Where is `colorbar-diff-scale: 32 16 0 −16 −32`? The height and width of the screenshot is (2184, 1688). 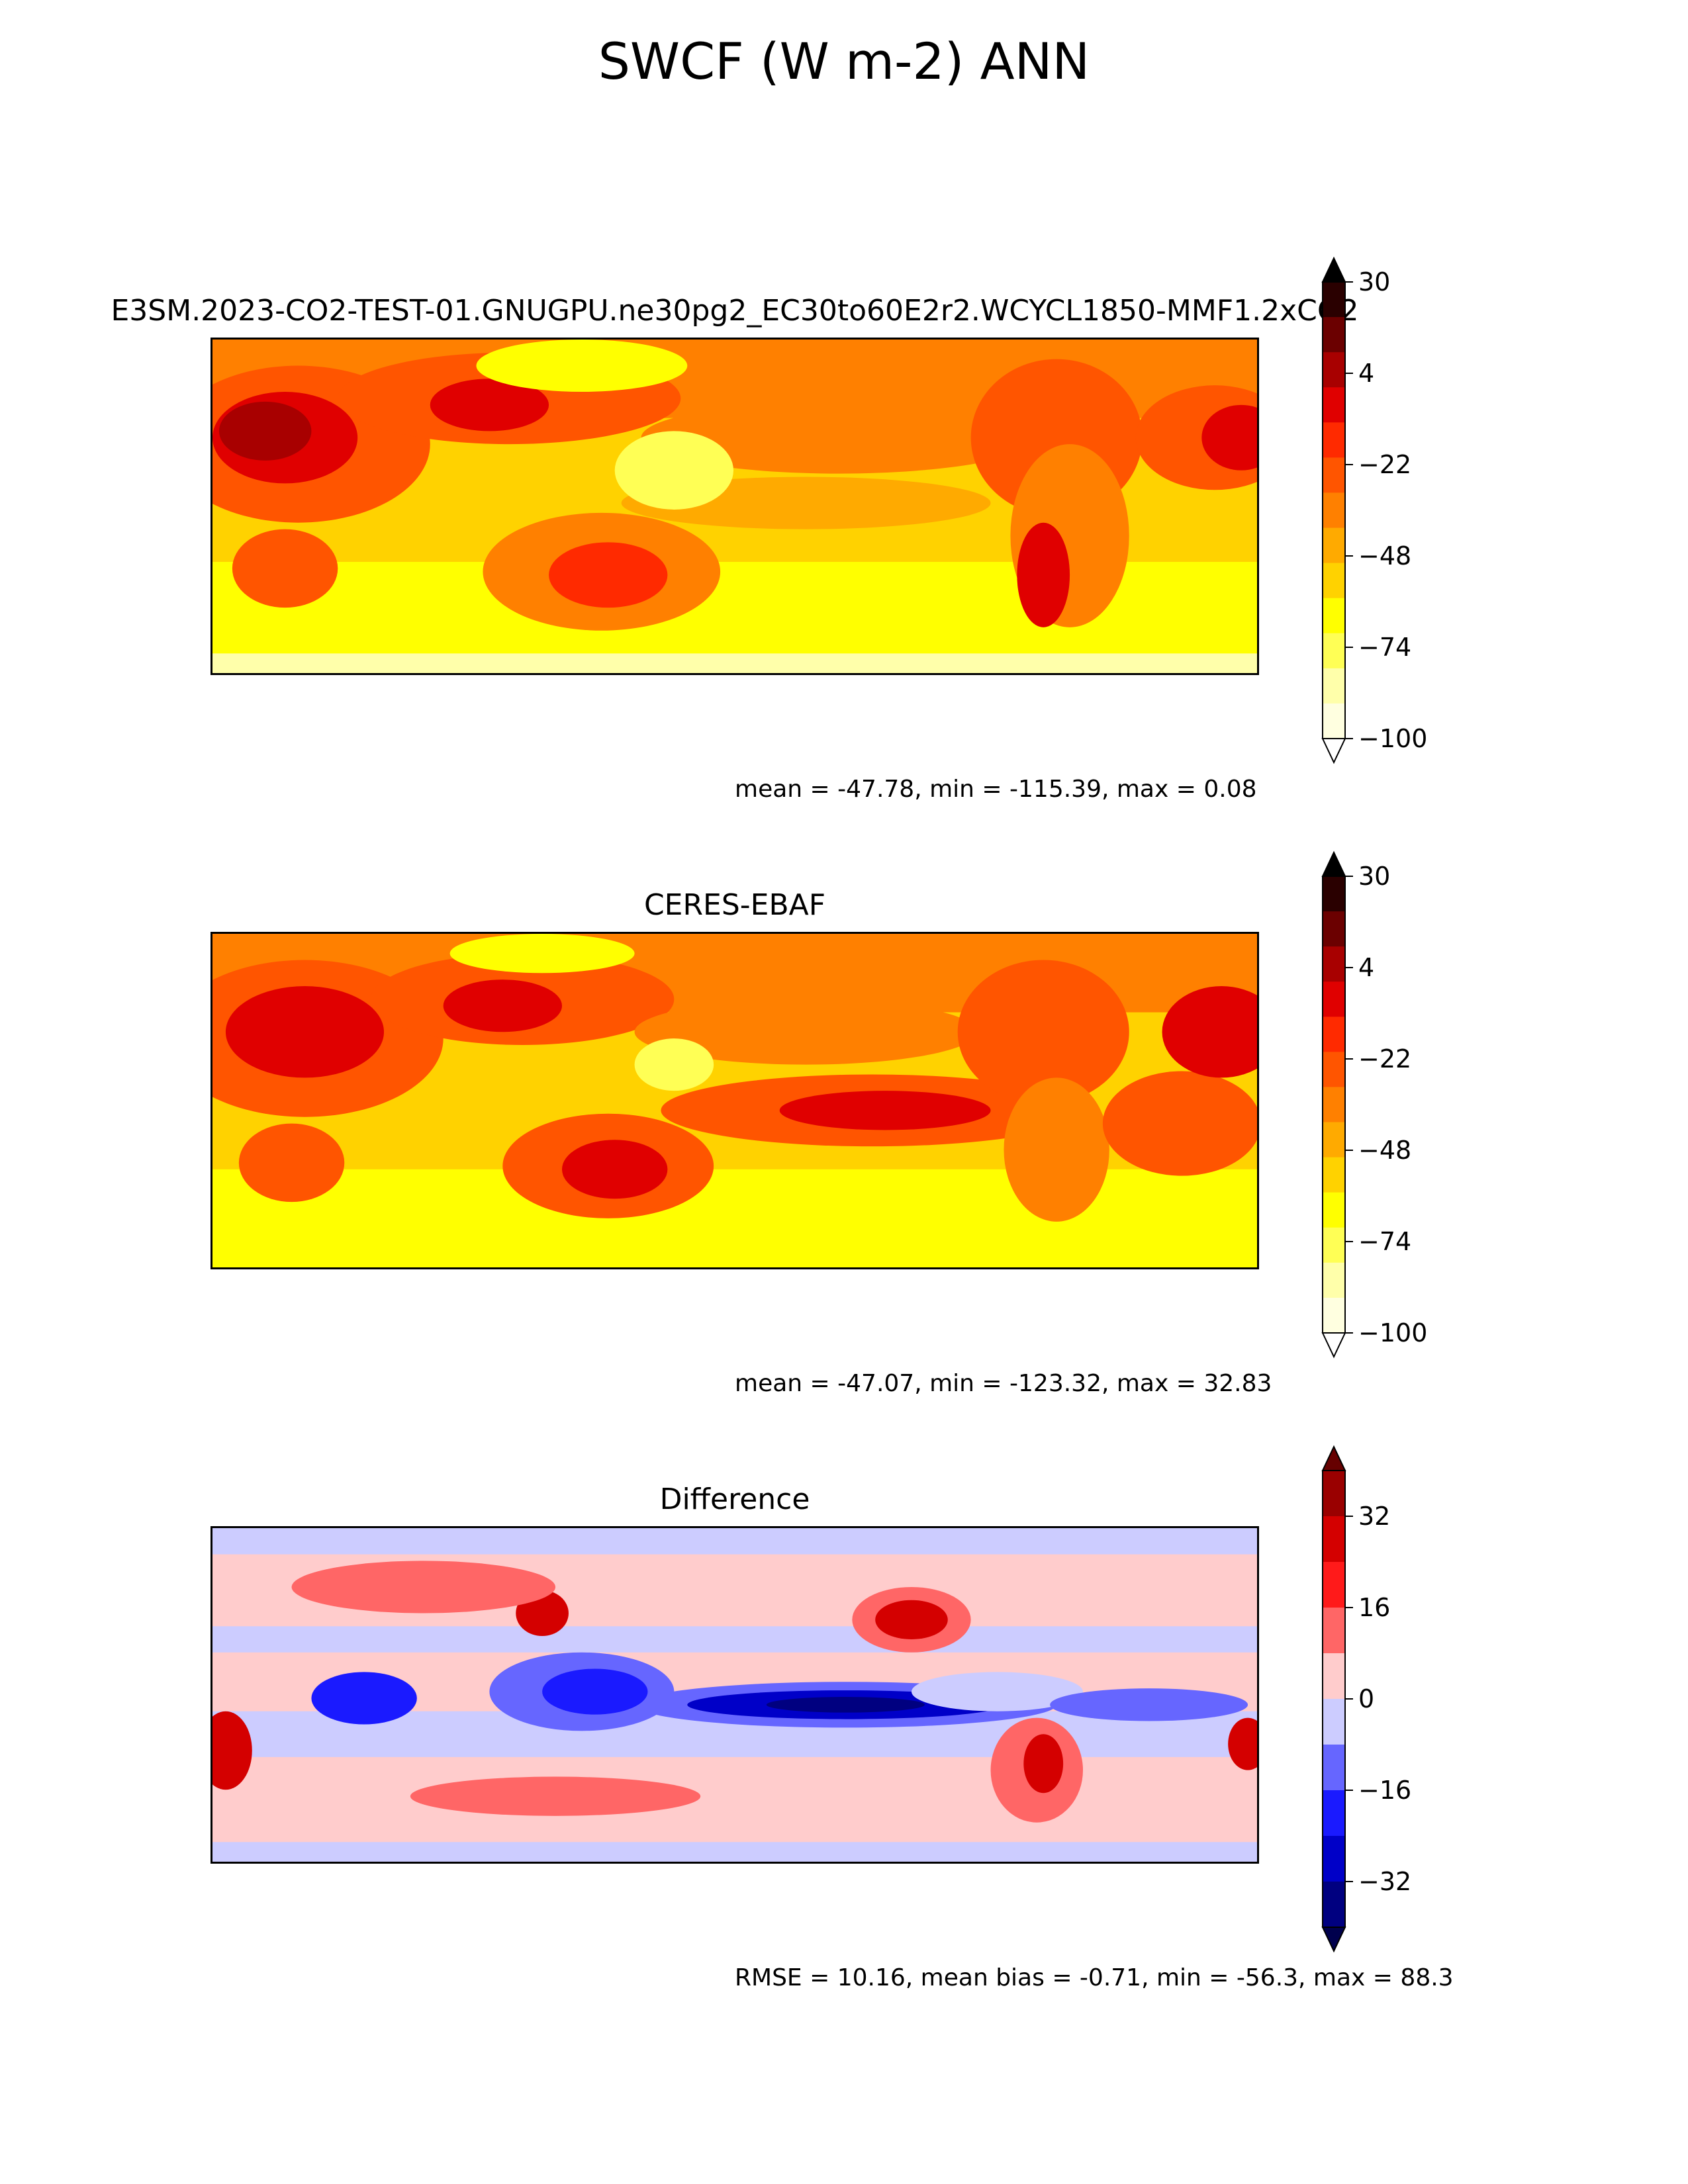
colorbar-diff-scale: 32 16 0 −16 −32 is located at coordinates (1366, 1699).